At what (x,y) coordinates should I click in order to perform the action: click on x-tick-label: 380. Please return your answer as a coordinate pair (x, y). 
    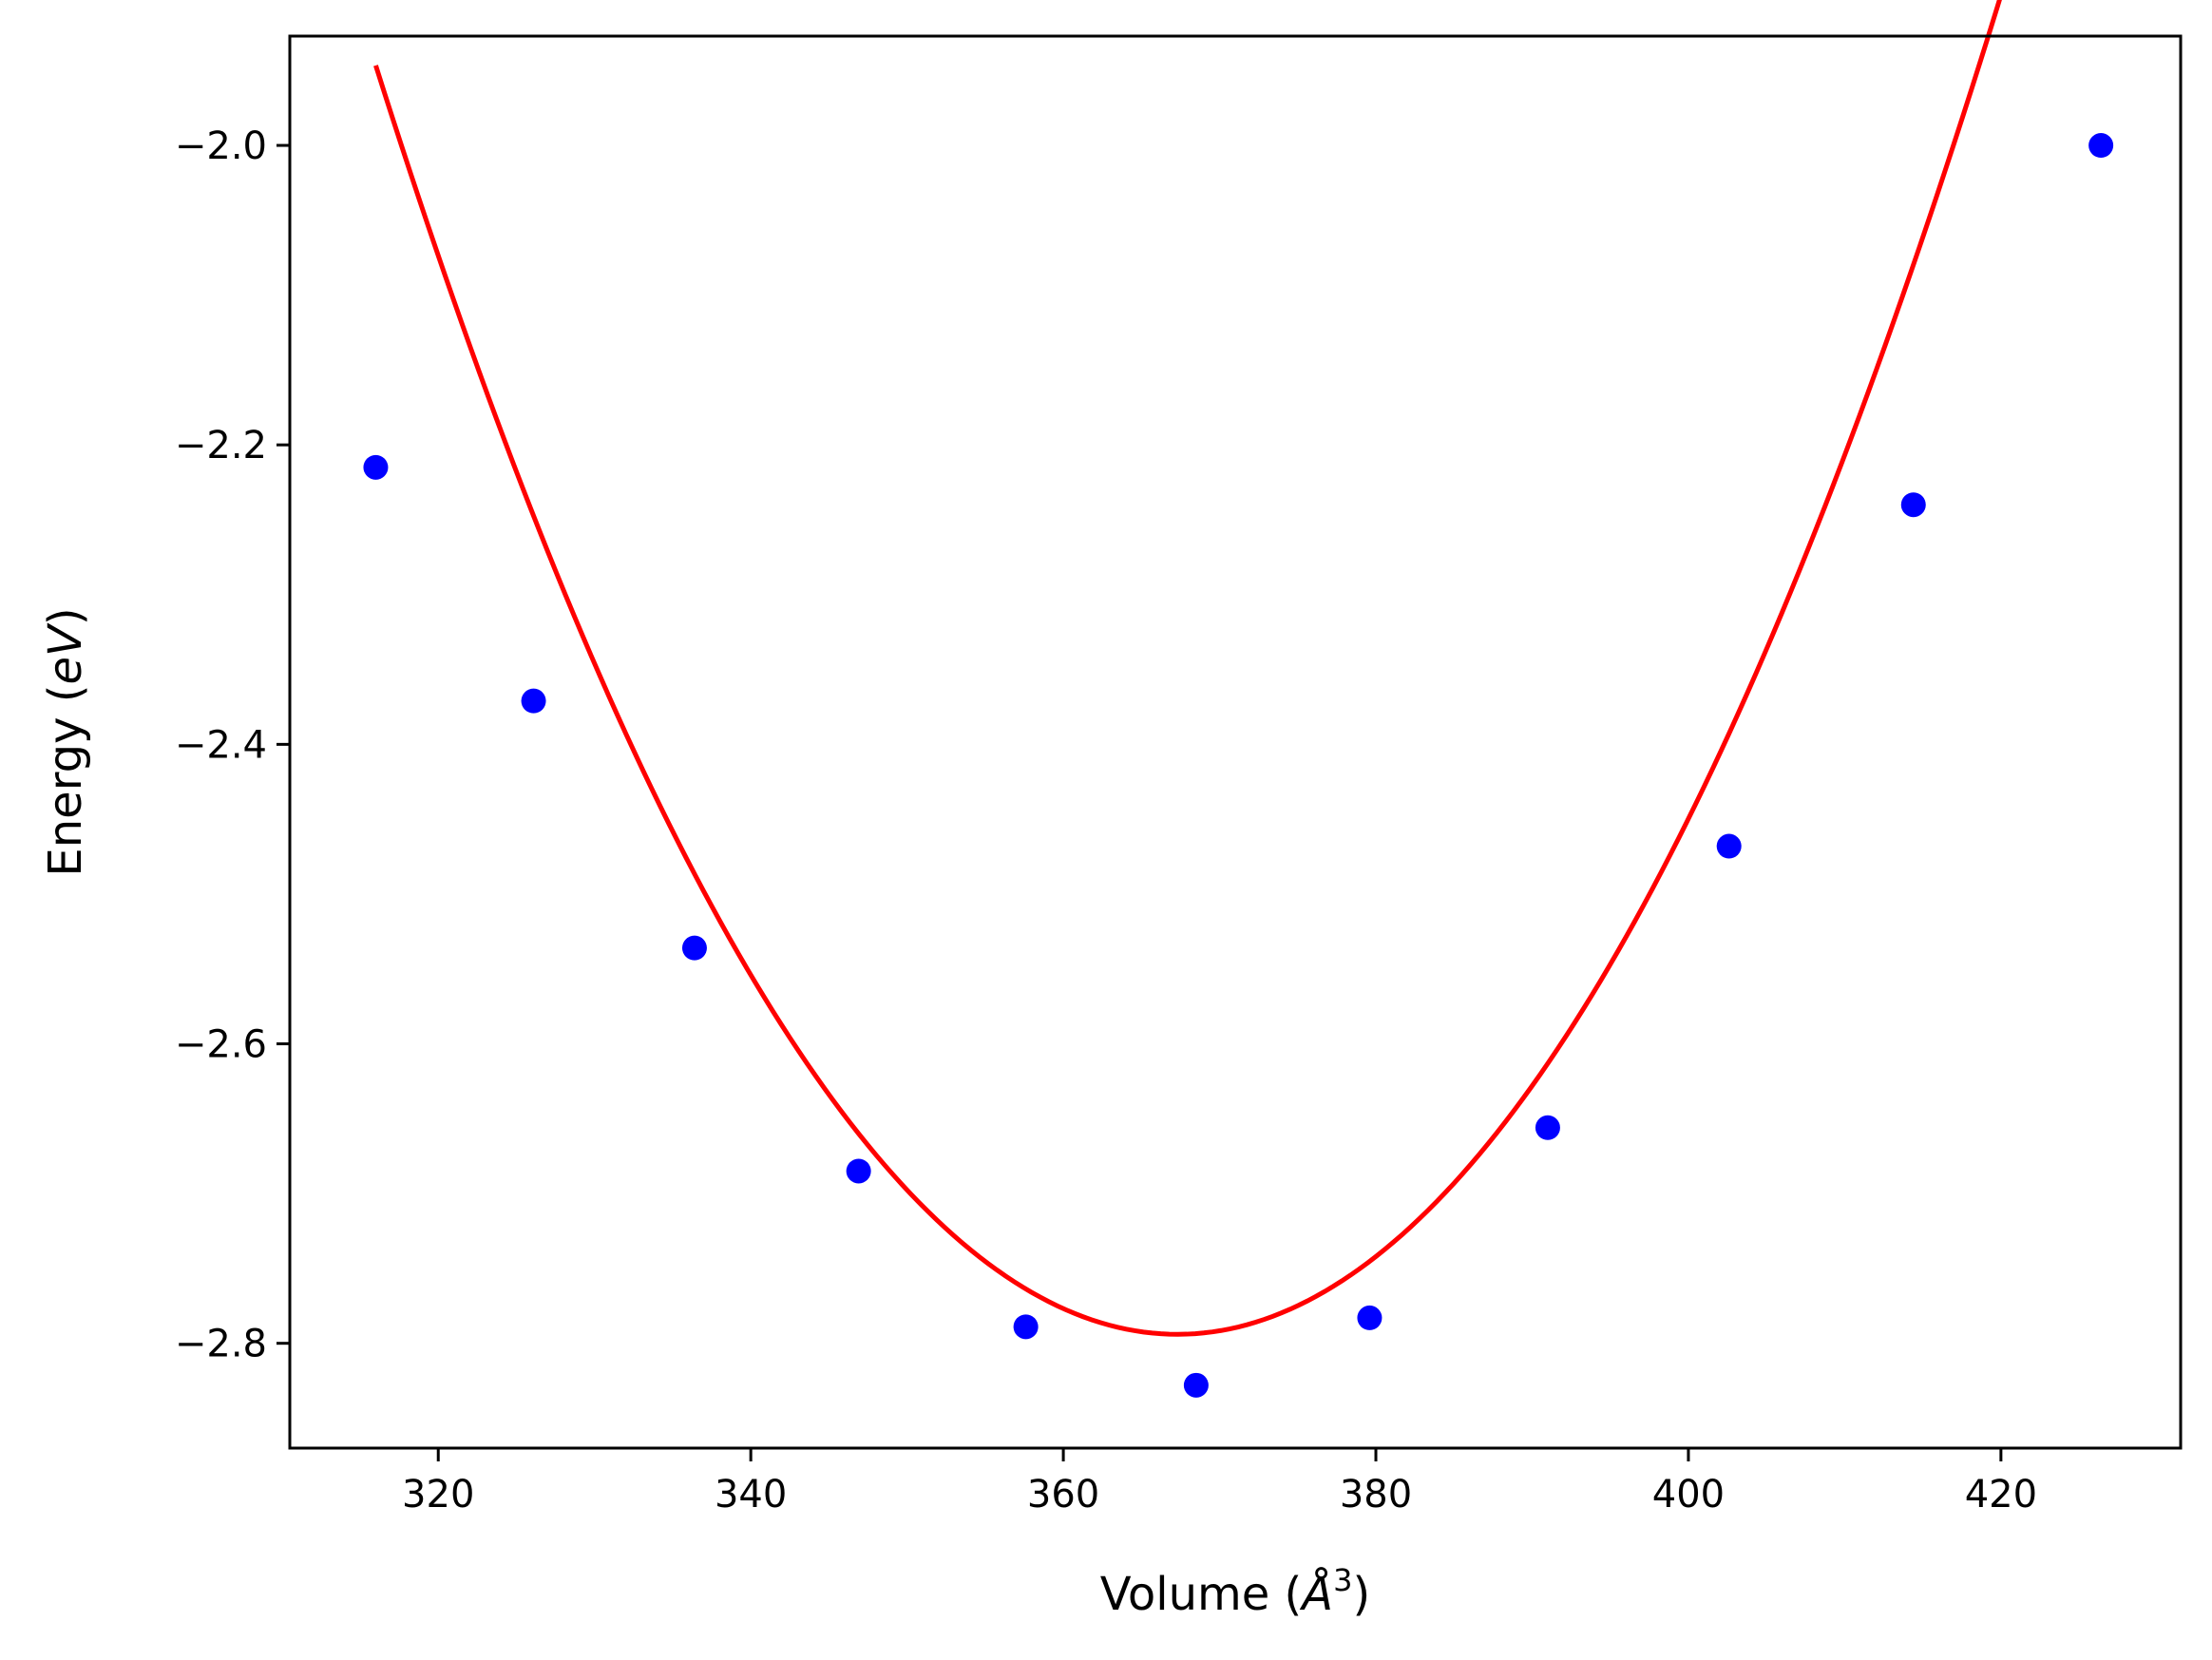
    Looking at the image, I should click on (1376, 1495).